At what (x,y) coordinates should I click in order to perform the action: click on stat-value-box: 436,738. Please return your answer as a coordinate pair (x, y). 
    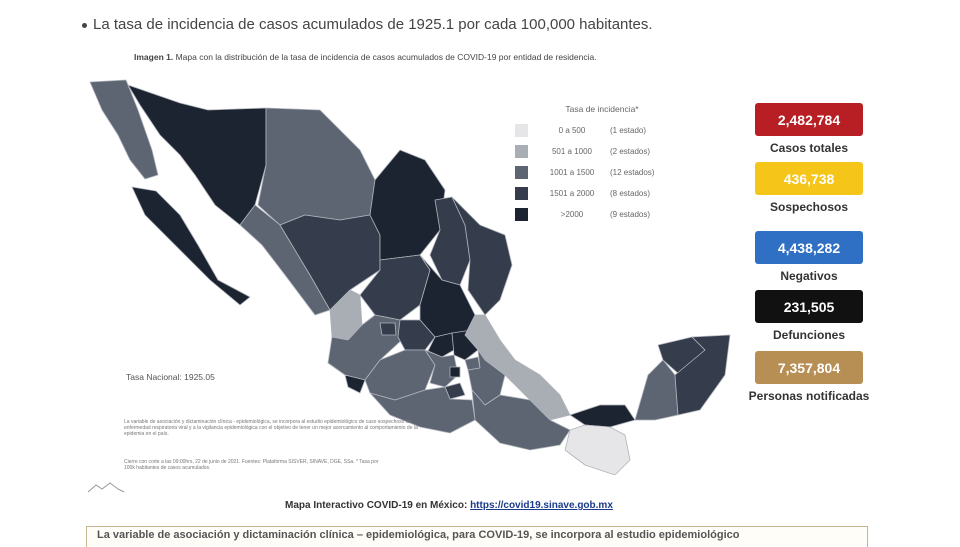
    Looking at the image, I should click on (809, 178).